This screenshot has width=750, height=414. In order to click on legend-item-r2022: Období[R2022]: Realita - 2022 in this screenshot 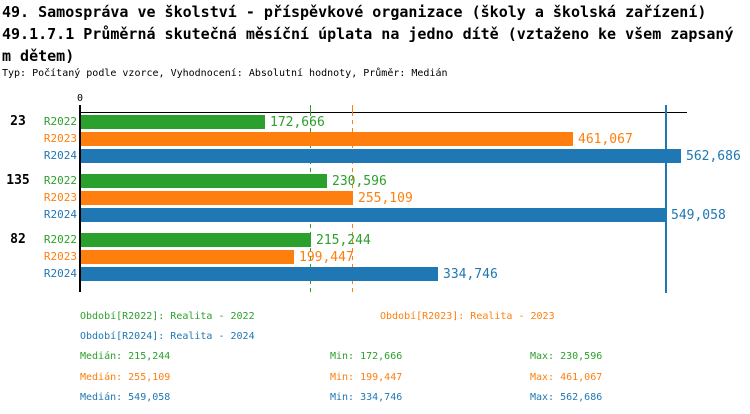, I will do `click(167, 316)`.